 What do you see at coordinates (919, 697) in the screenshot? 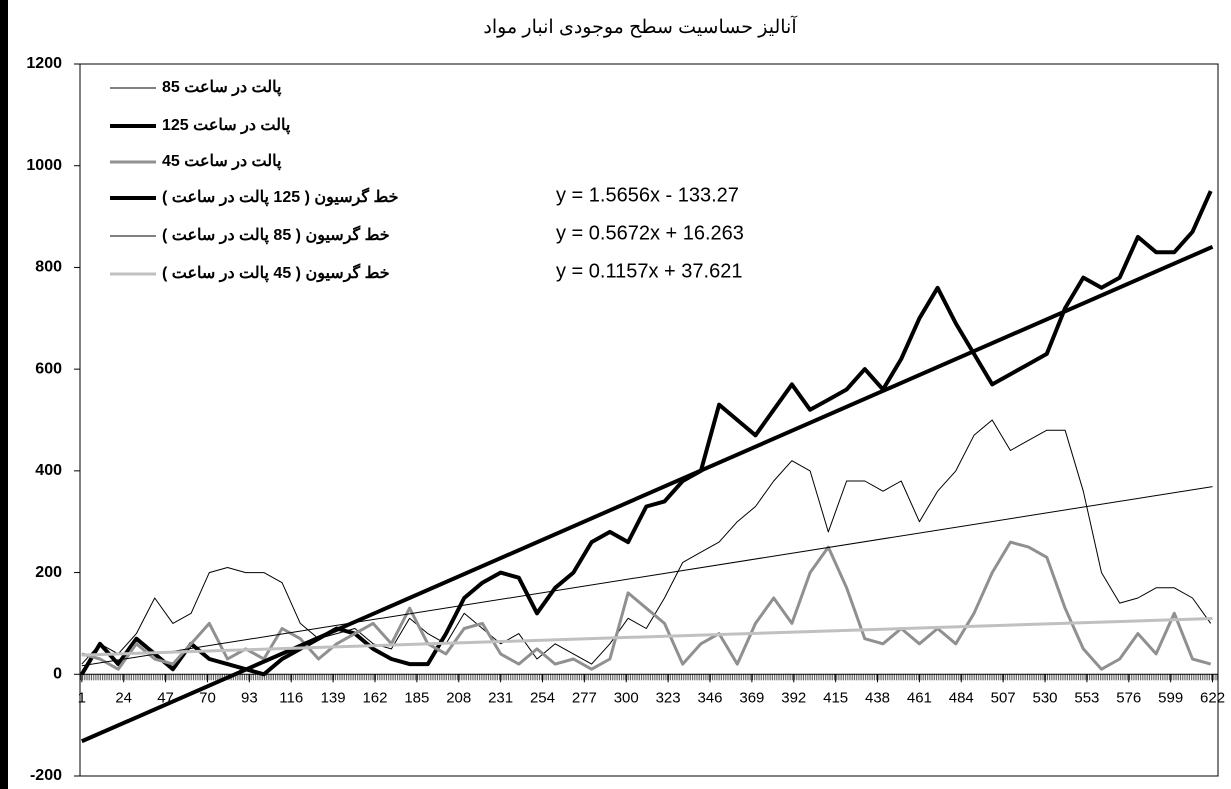
I see `x-tick-label: 461` at bounding box center [919, 697].